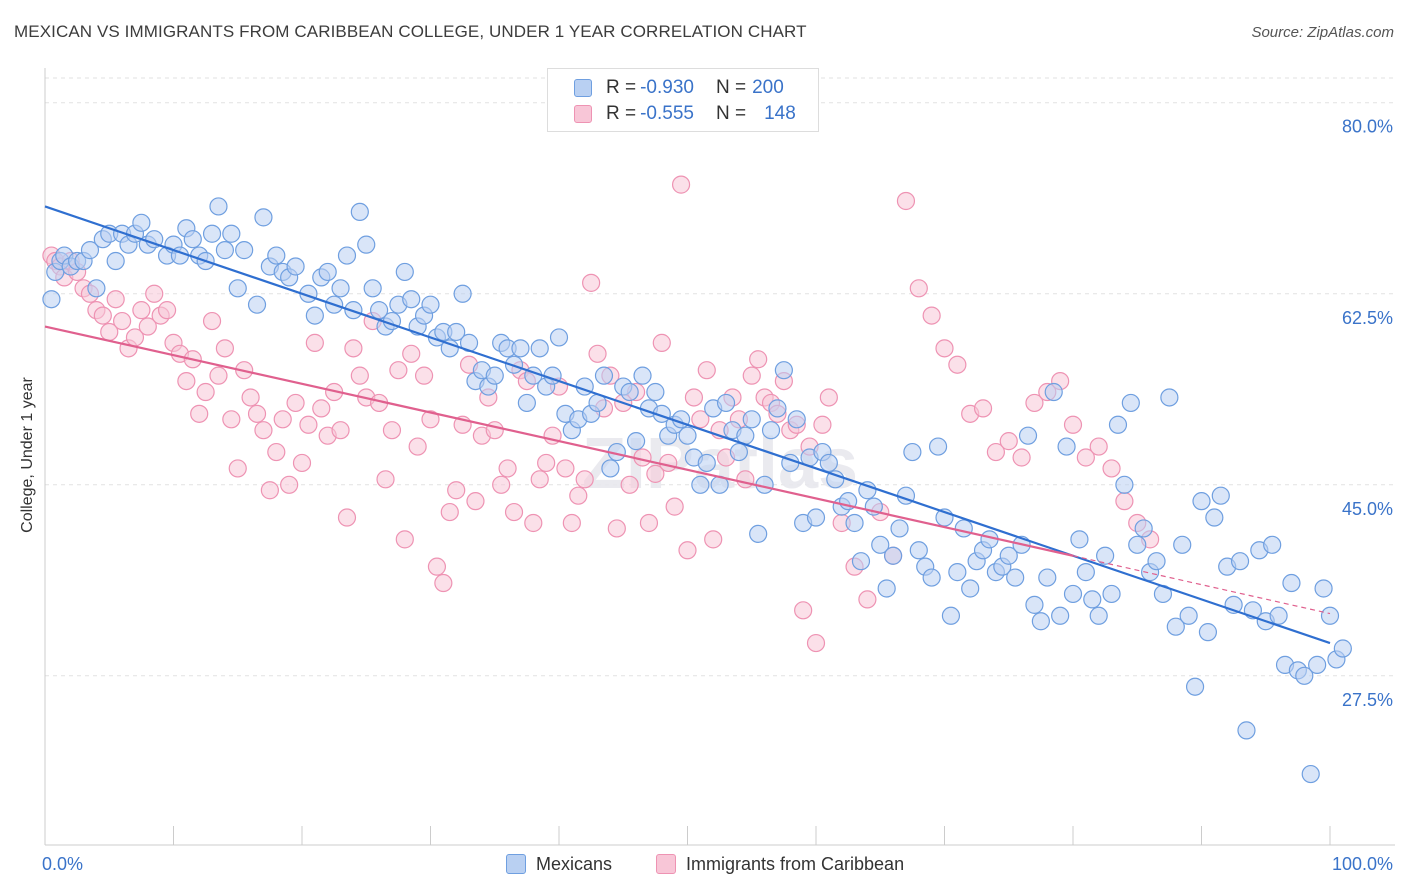 This screenshot has height=892, width=1406. I want to click on legend-row-mexicans: R = -0.930 N = 200, so click(679, 88).